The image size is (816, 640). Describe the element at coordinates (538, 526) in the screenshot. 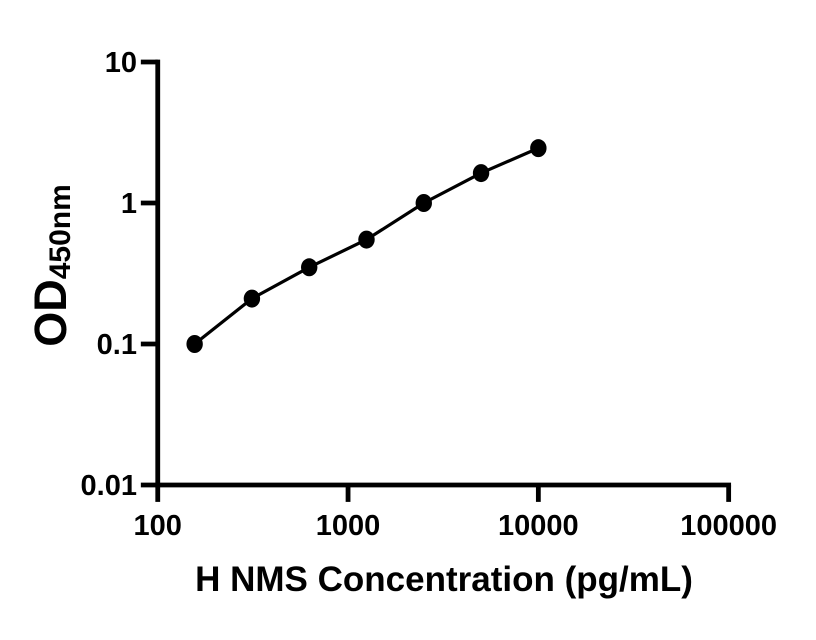

I see `x-tick-label: 10000` at that location.